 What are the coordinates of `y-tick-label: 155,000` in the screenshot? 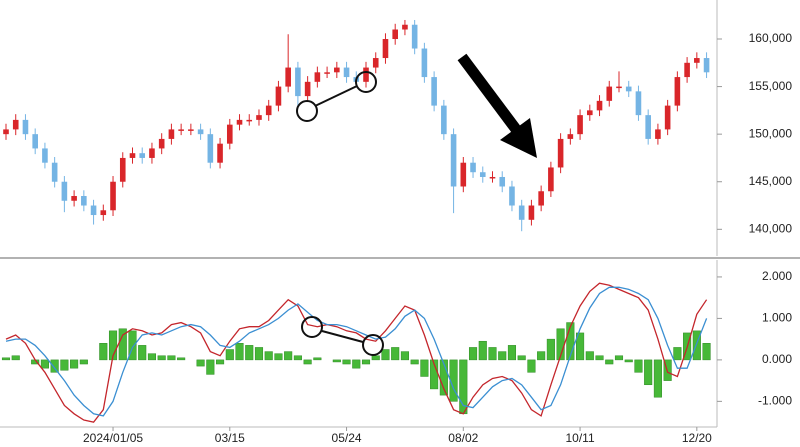 It's located at (771, 86).